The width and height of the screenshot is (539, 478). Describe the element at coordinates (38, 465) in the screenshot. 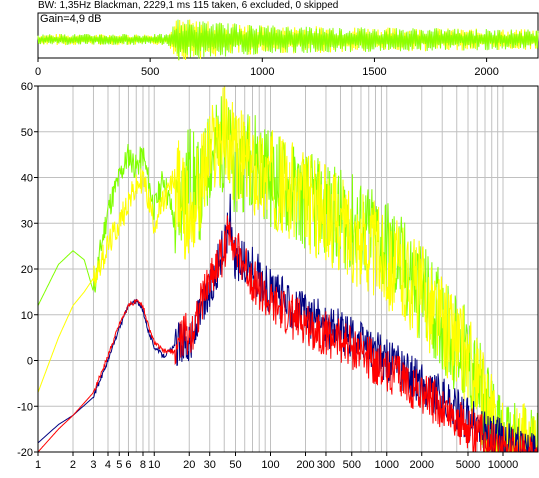

I see `x-tick-label: 1` at that location.